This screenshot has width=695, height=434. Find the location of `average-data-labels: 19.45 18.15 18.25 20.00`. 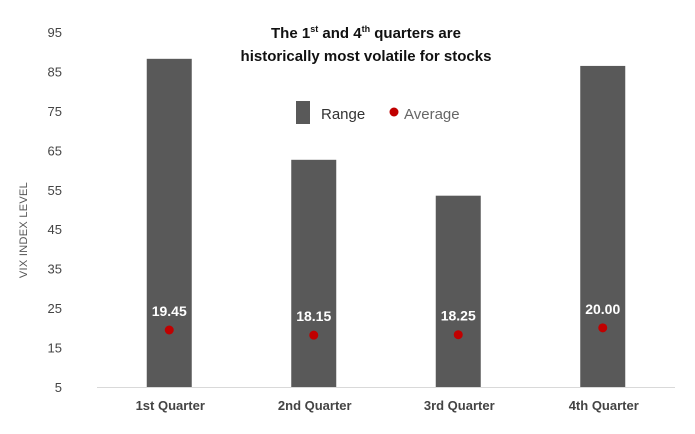

average-data-labels: 19.45 18.15 18.25 20.00 is located at coordinates (386, 312).